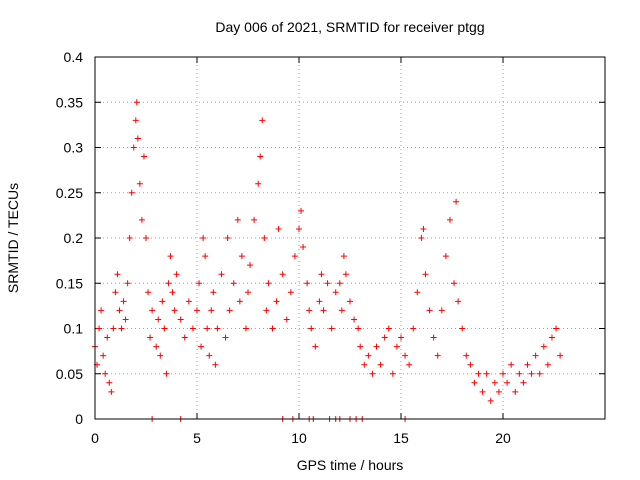  What do you see at coordinates (95, 438) in the screenshot?
I see `x-tick-label: 0` at bounding box center [95, 438].